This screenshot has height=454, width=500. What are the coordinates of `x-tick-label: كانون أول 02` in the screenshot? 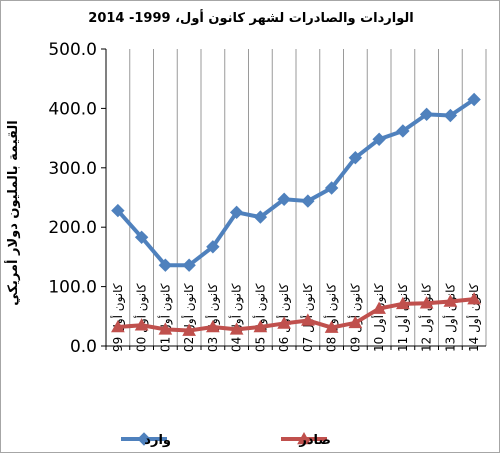 It's located at (189, 317).